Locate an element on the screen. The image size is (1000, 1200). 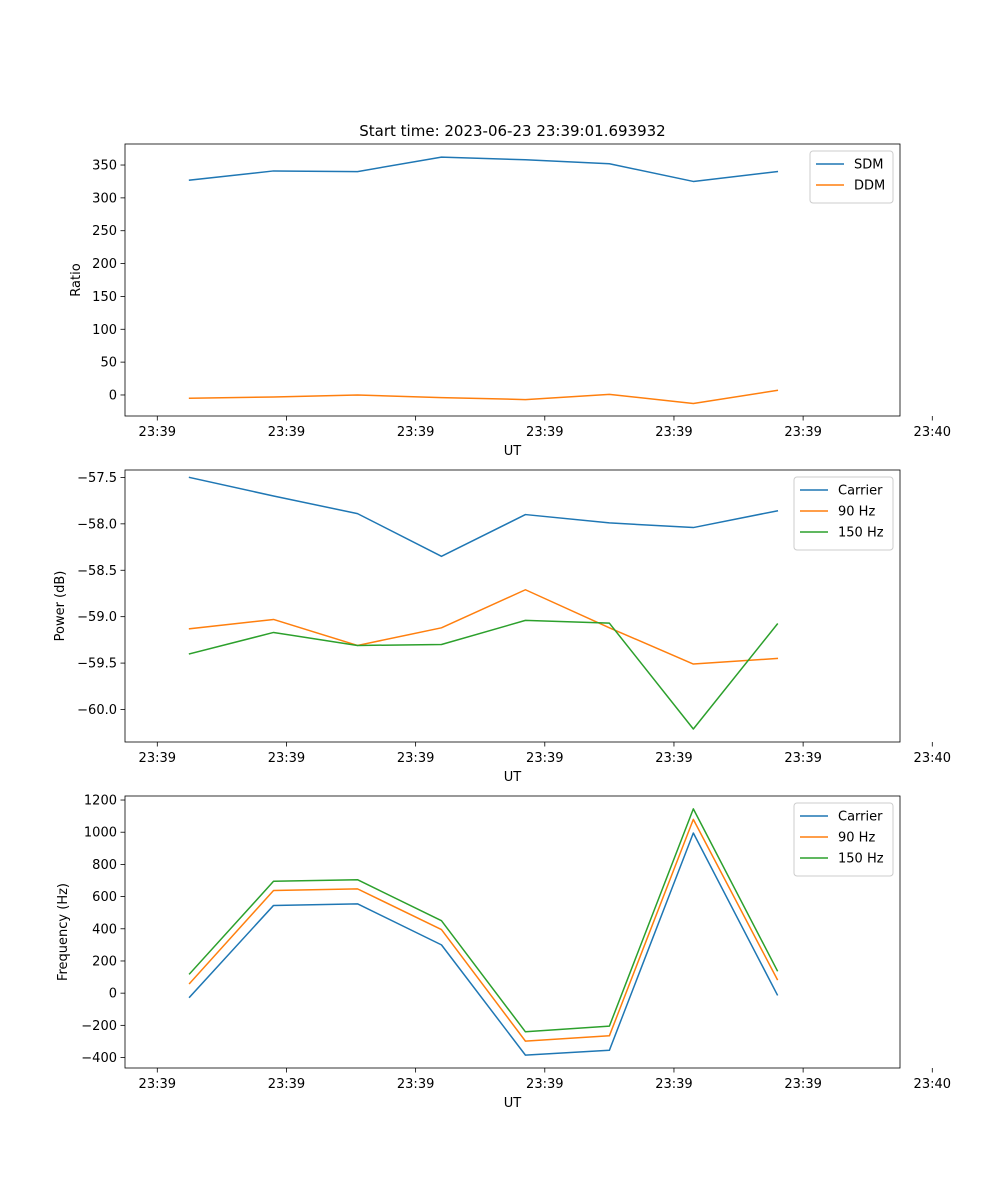
y-tick-label: 350 is located at coordinates (104, 166).